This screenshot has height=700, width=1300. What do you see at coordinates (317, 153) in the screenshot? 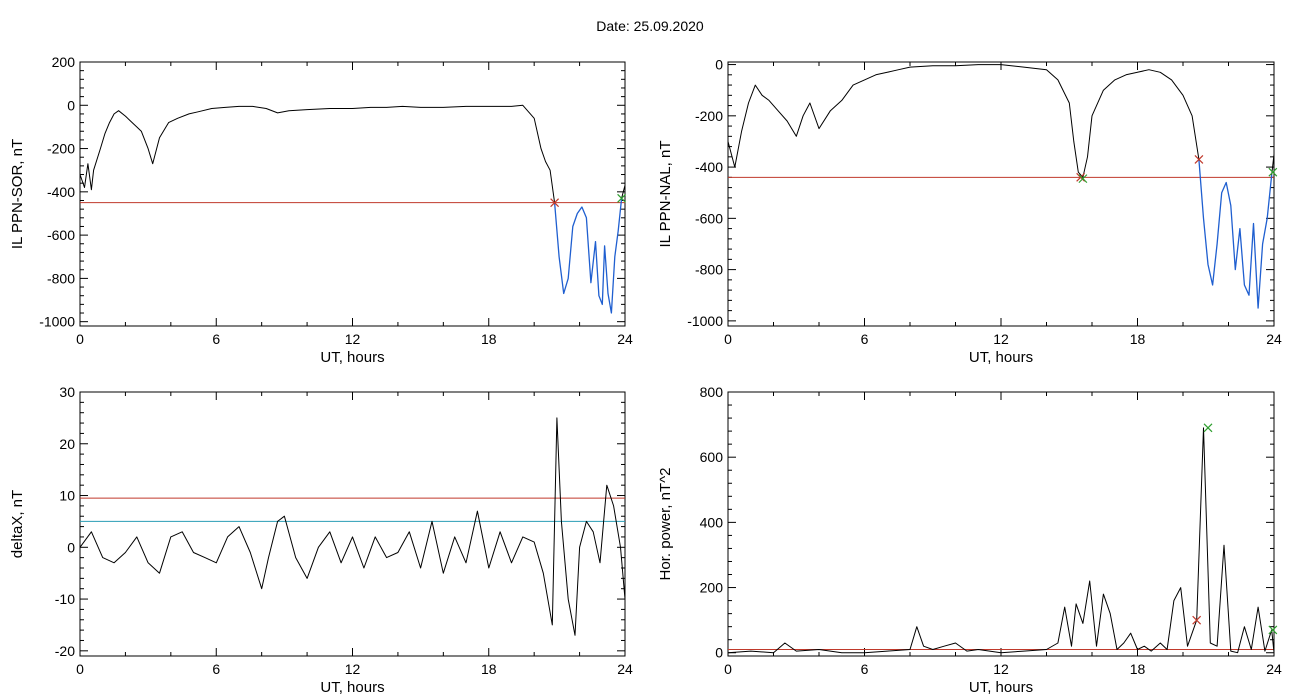
I see `panel1-series-1-line` at bounding box center [317, 153].